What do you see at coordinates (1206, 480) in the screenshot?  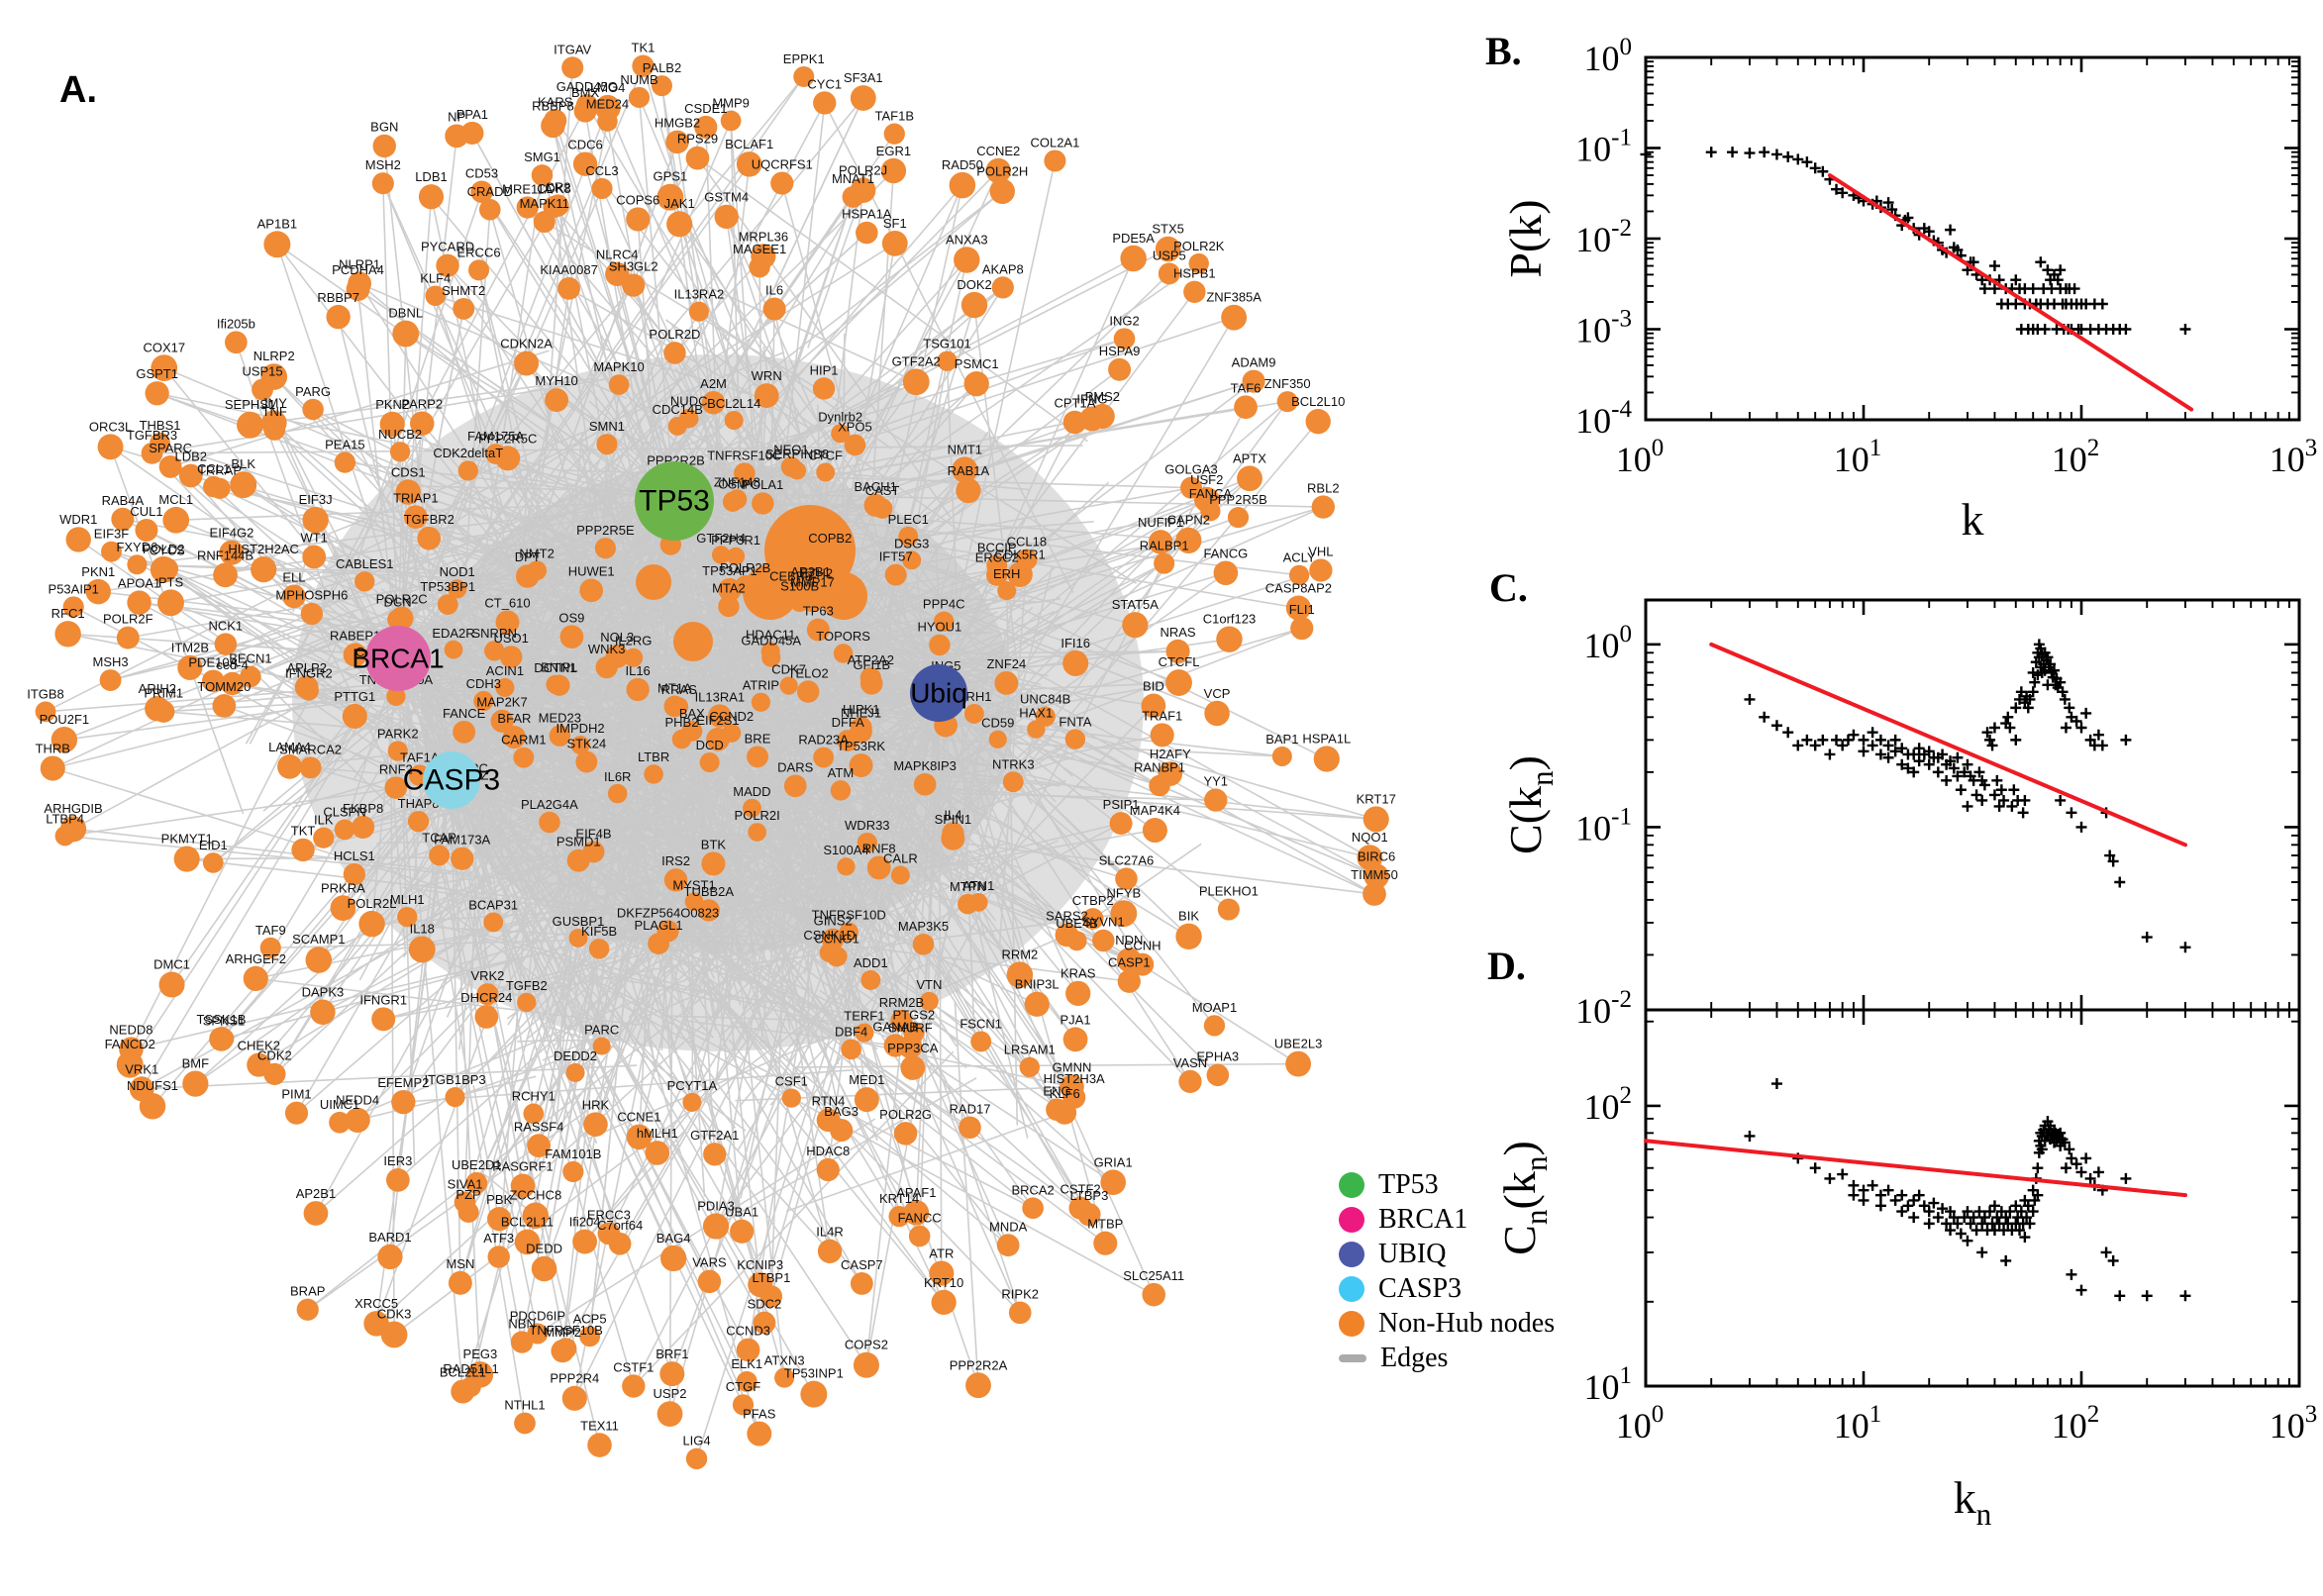 I see `svg-text: USF2` at bounding box center [1206, 480].